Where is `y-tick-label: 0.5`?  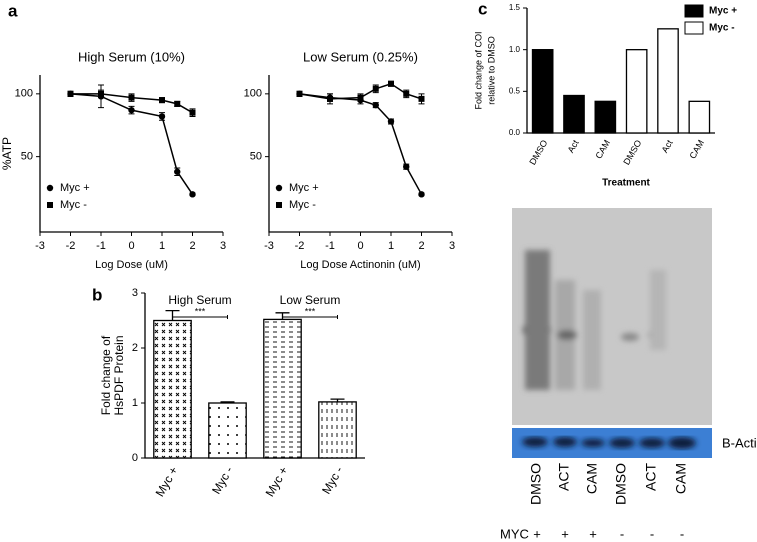 y-tick-label: 0.5 is located at coordinates (515, 90).